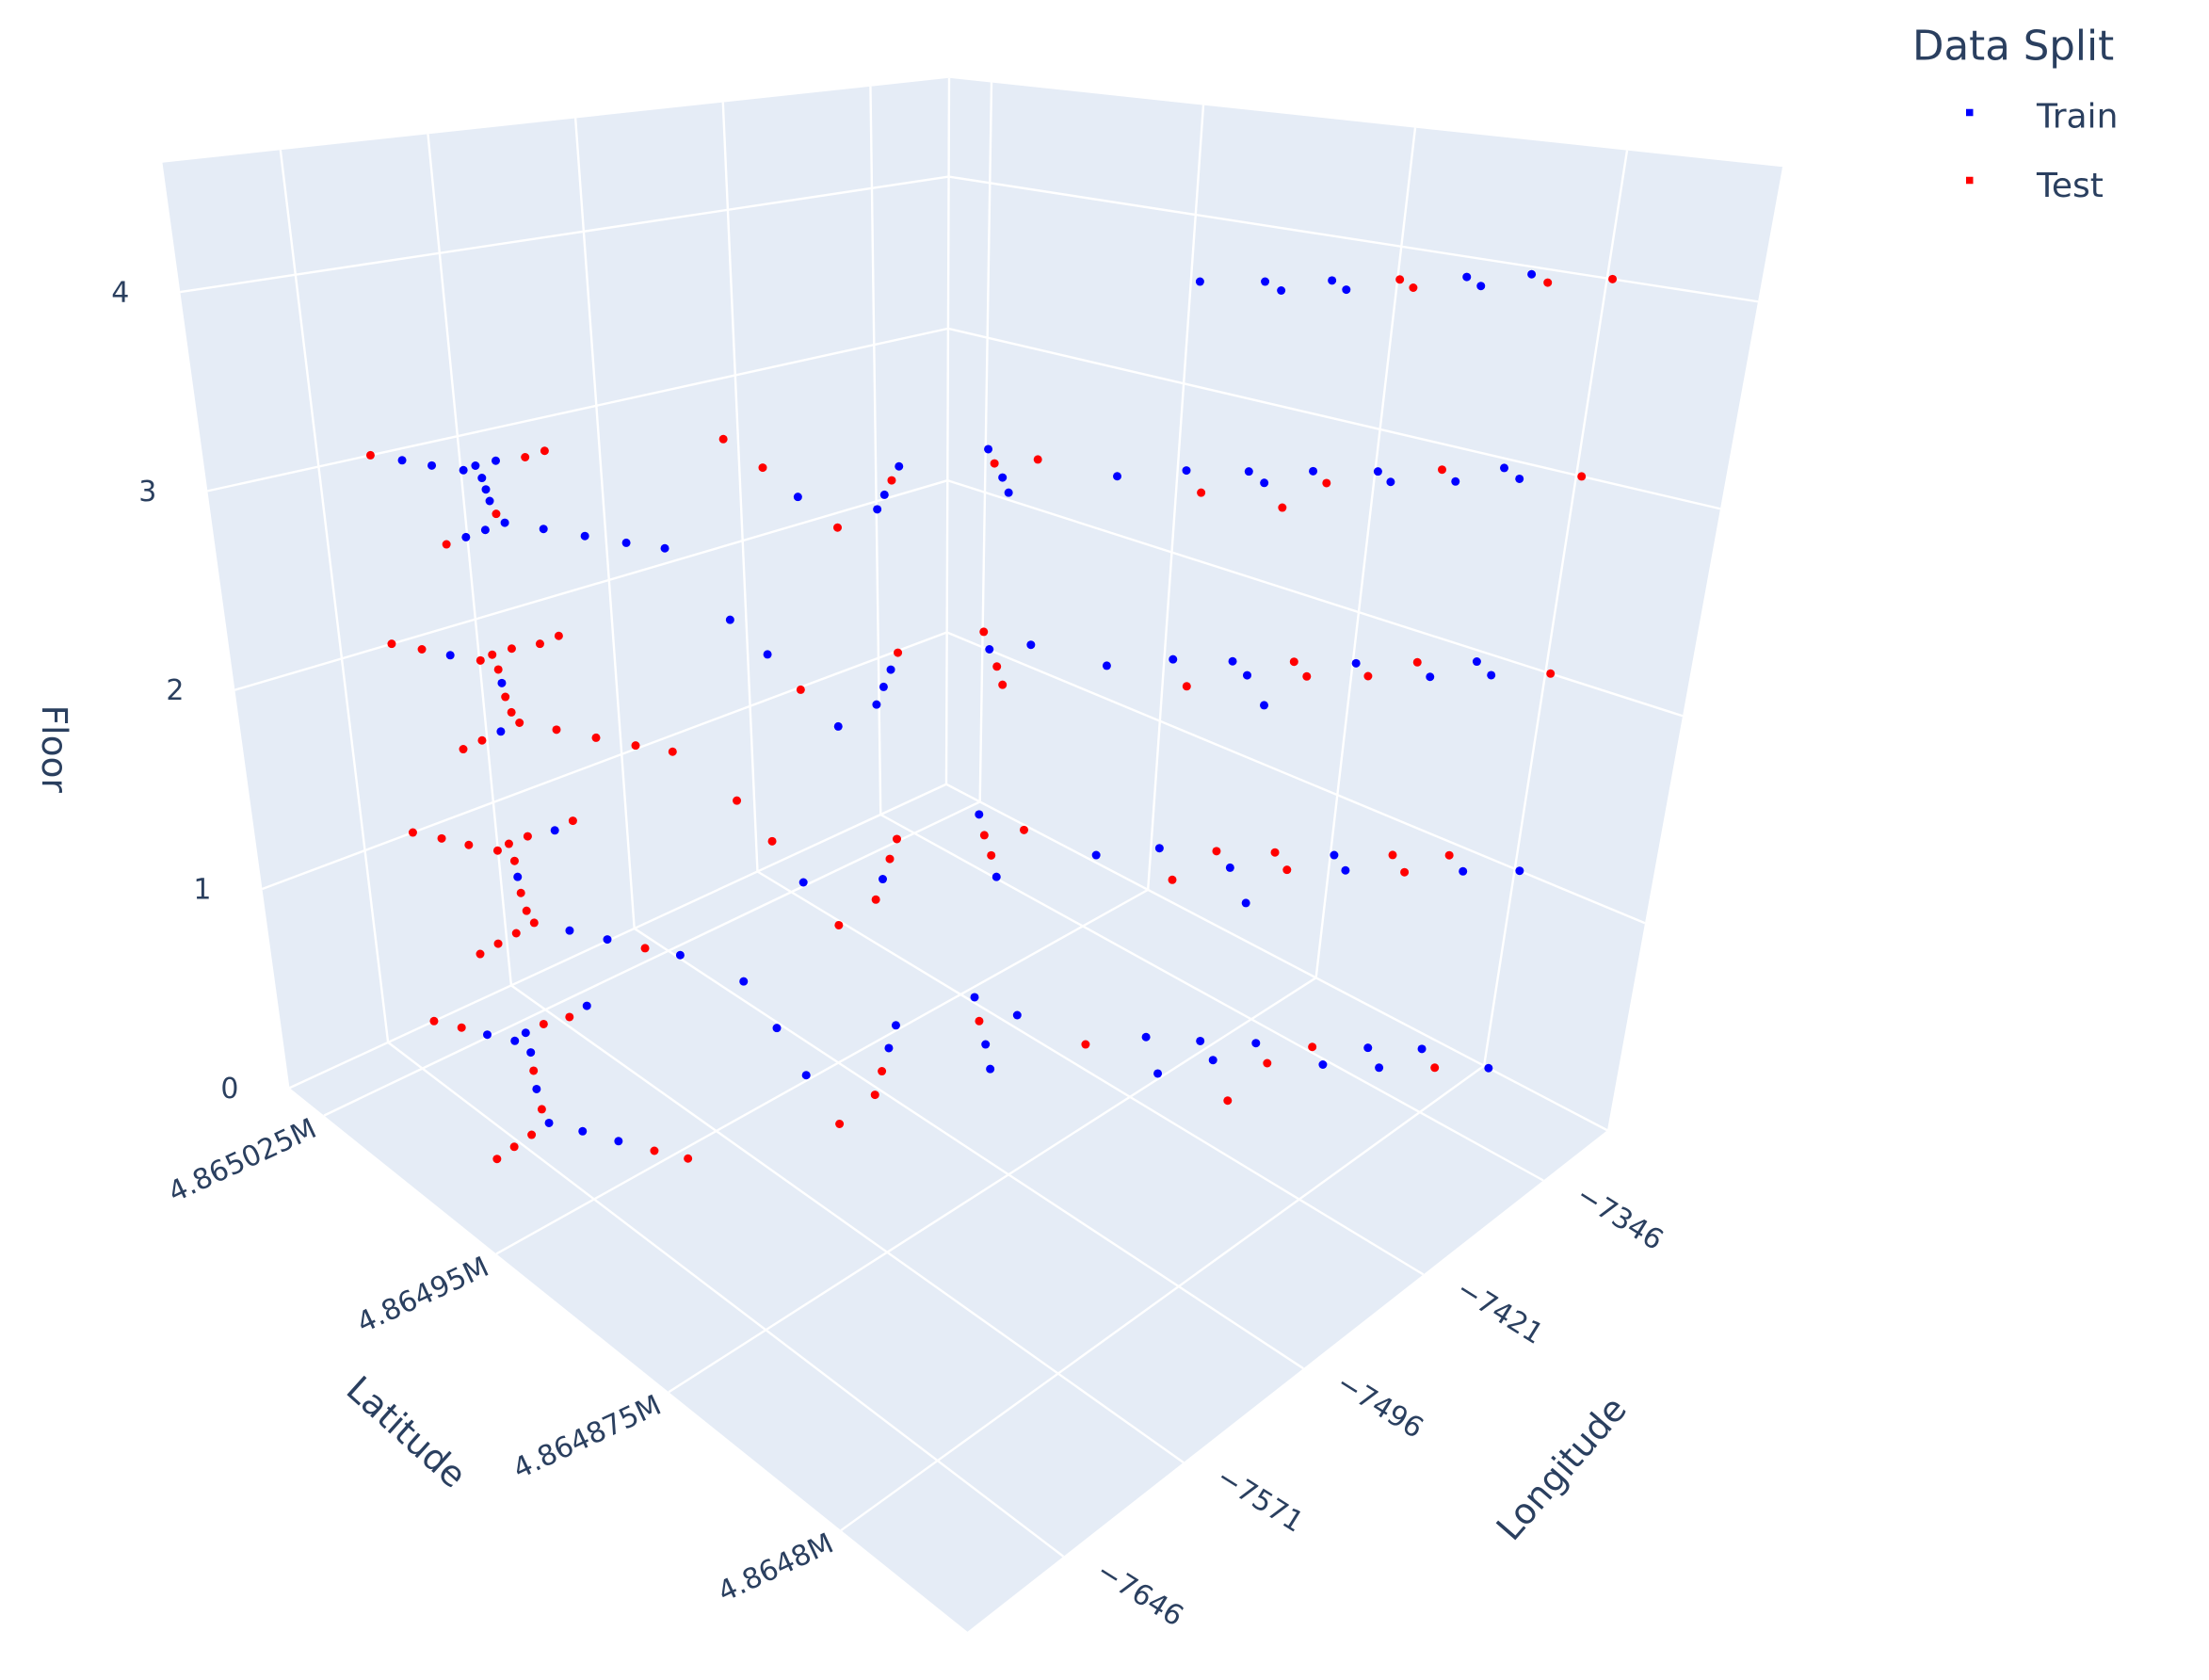 The image size is (2209, 1680). What do you see at coordinates (587, 1437) in the screenshot?
I see `y-tick-label: 4.864875M` at bounding box center [587, 1437].